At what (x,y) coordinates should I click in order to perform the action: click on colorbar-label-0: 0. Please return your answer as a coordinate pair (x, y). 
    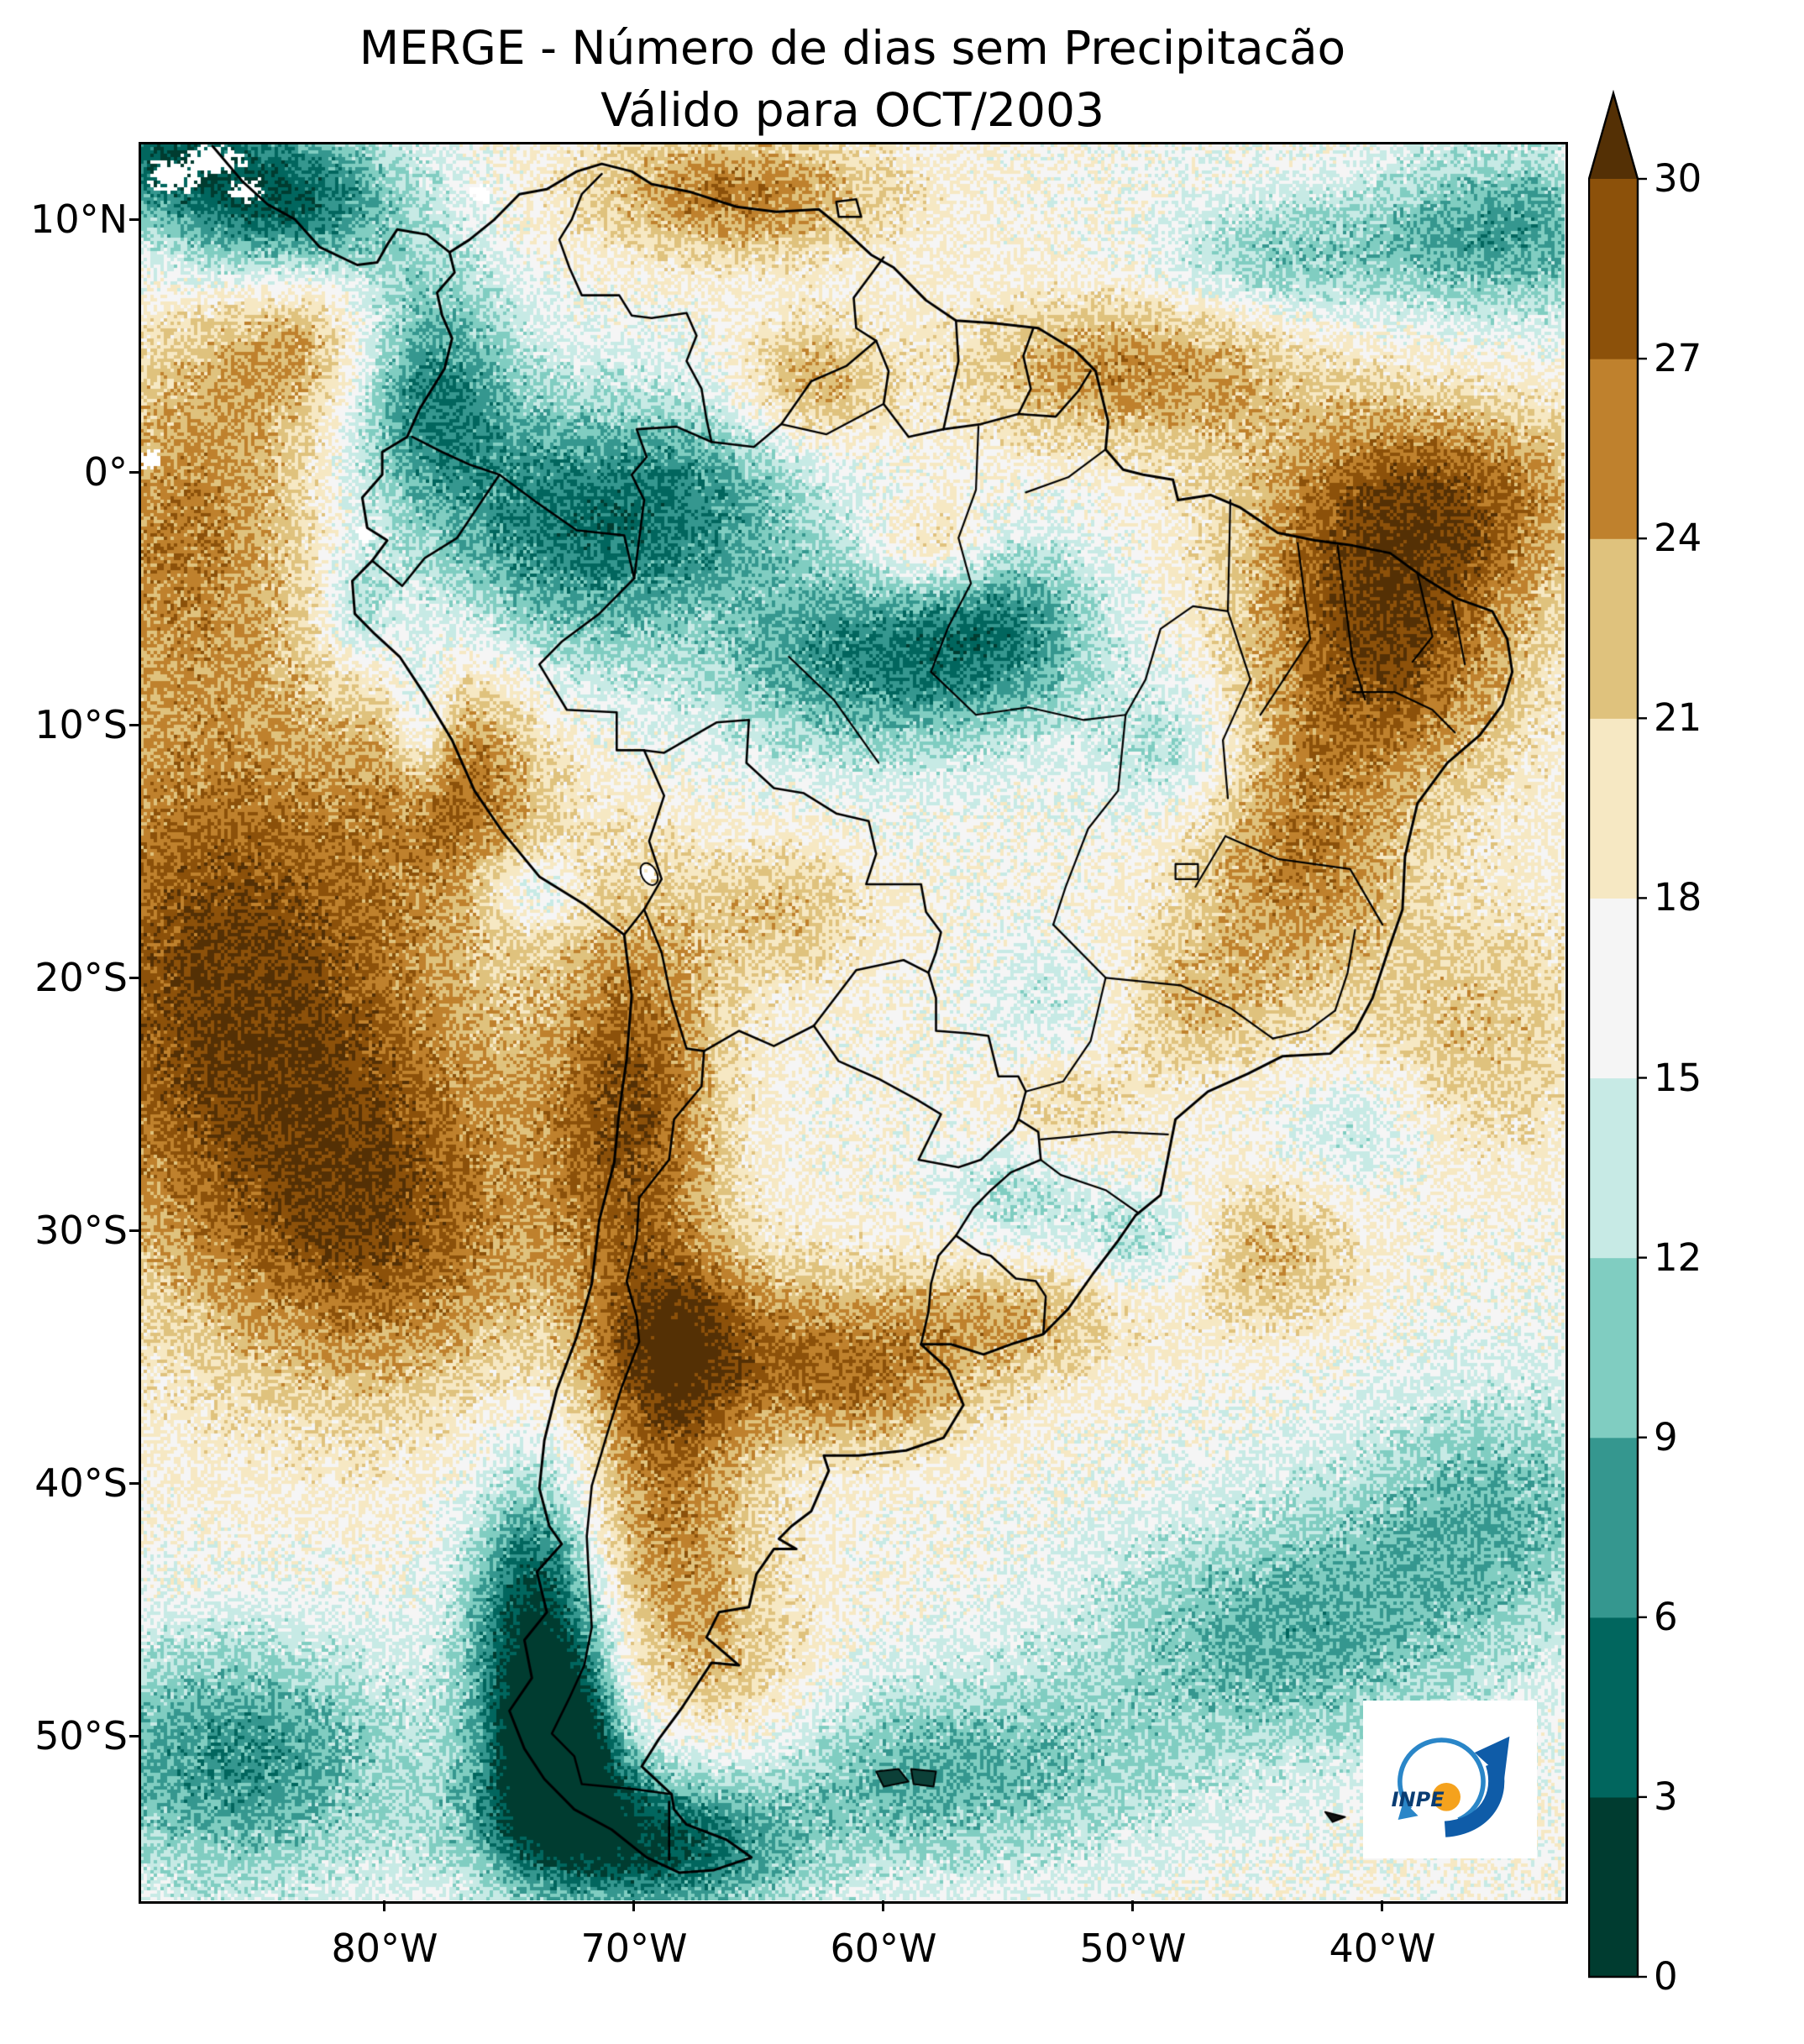
    Looking at the image, I should click on (1666, 1976).